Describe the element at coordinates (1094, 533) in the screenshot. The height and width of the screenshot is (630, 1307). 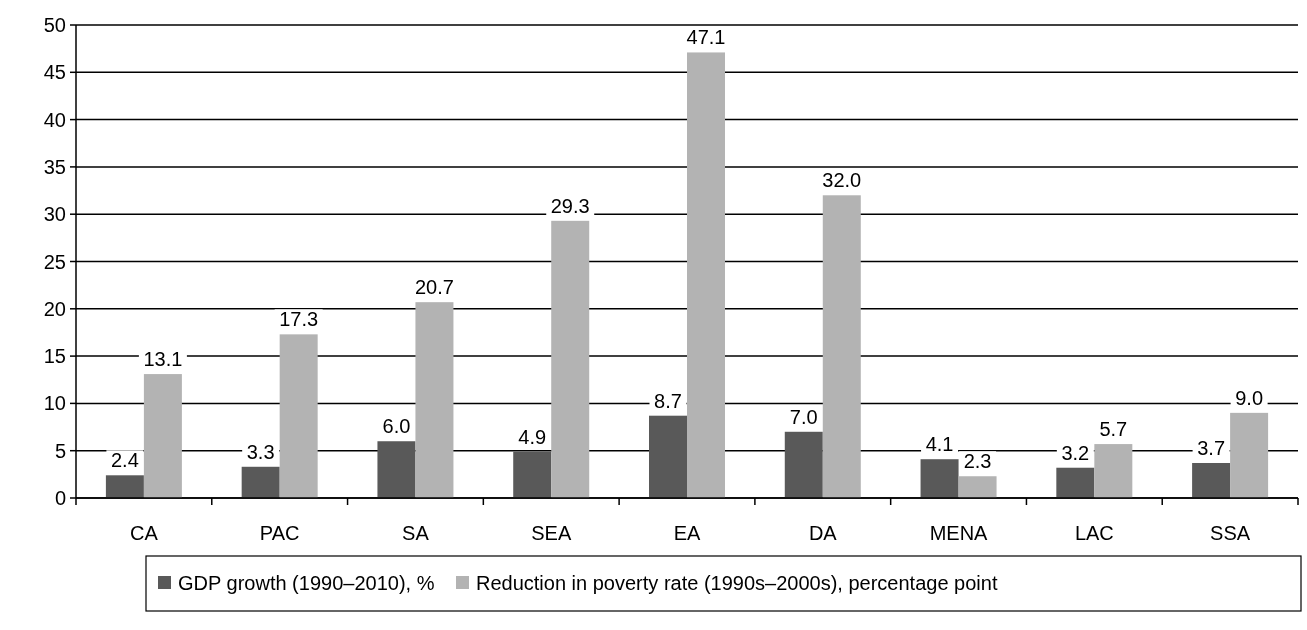
I see `x-tick-label: LAC` at that location.